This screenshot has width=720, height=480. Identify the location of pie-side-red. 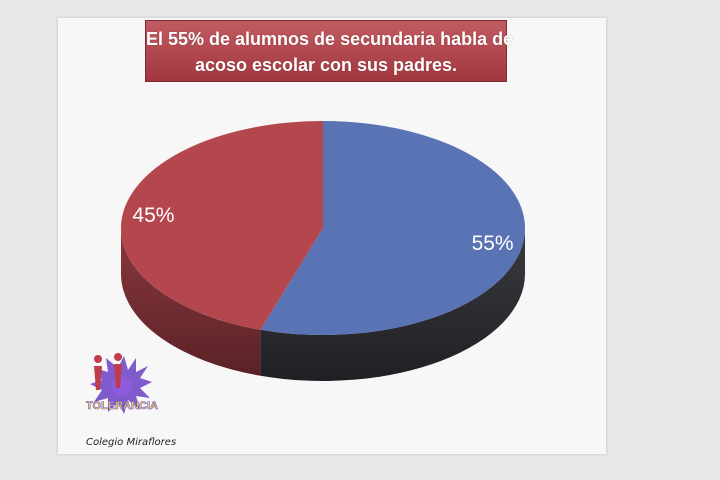
(191, 302).